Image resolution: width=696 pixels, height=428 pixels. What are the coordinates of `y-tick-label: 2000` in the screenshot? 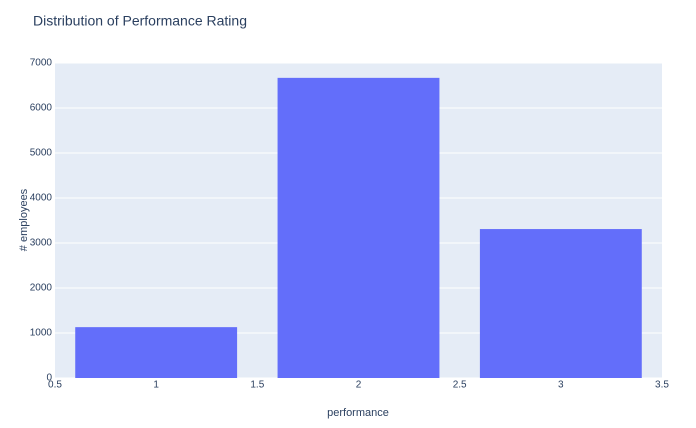 It's located at (41, 288).